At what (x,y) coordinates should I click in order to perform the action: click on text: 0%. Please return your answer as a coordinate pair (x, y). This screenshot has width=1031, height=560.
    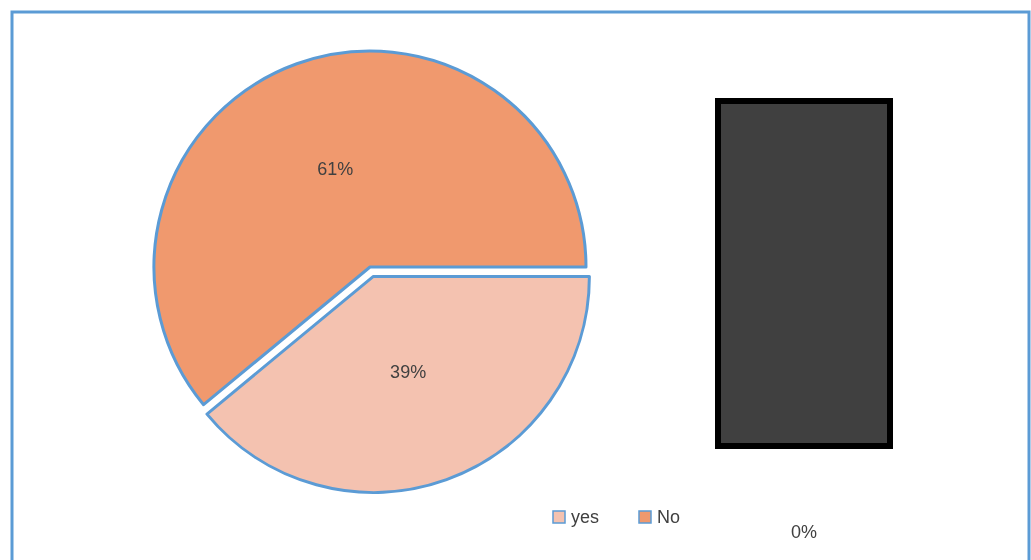
    Looking at the image, I should click on (804, 531).